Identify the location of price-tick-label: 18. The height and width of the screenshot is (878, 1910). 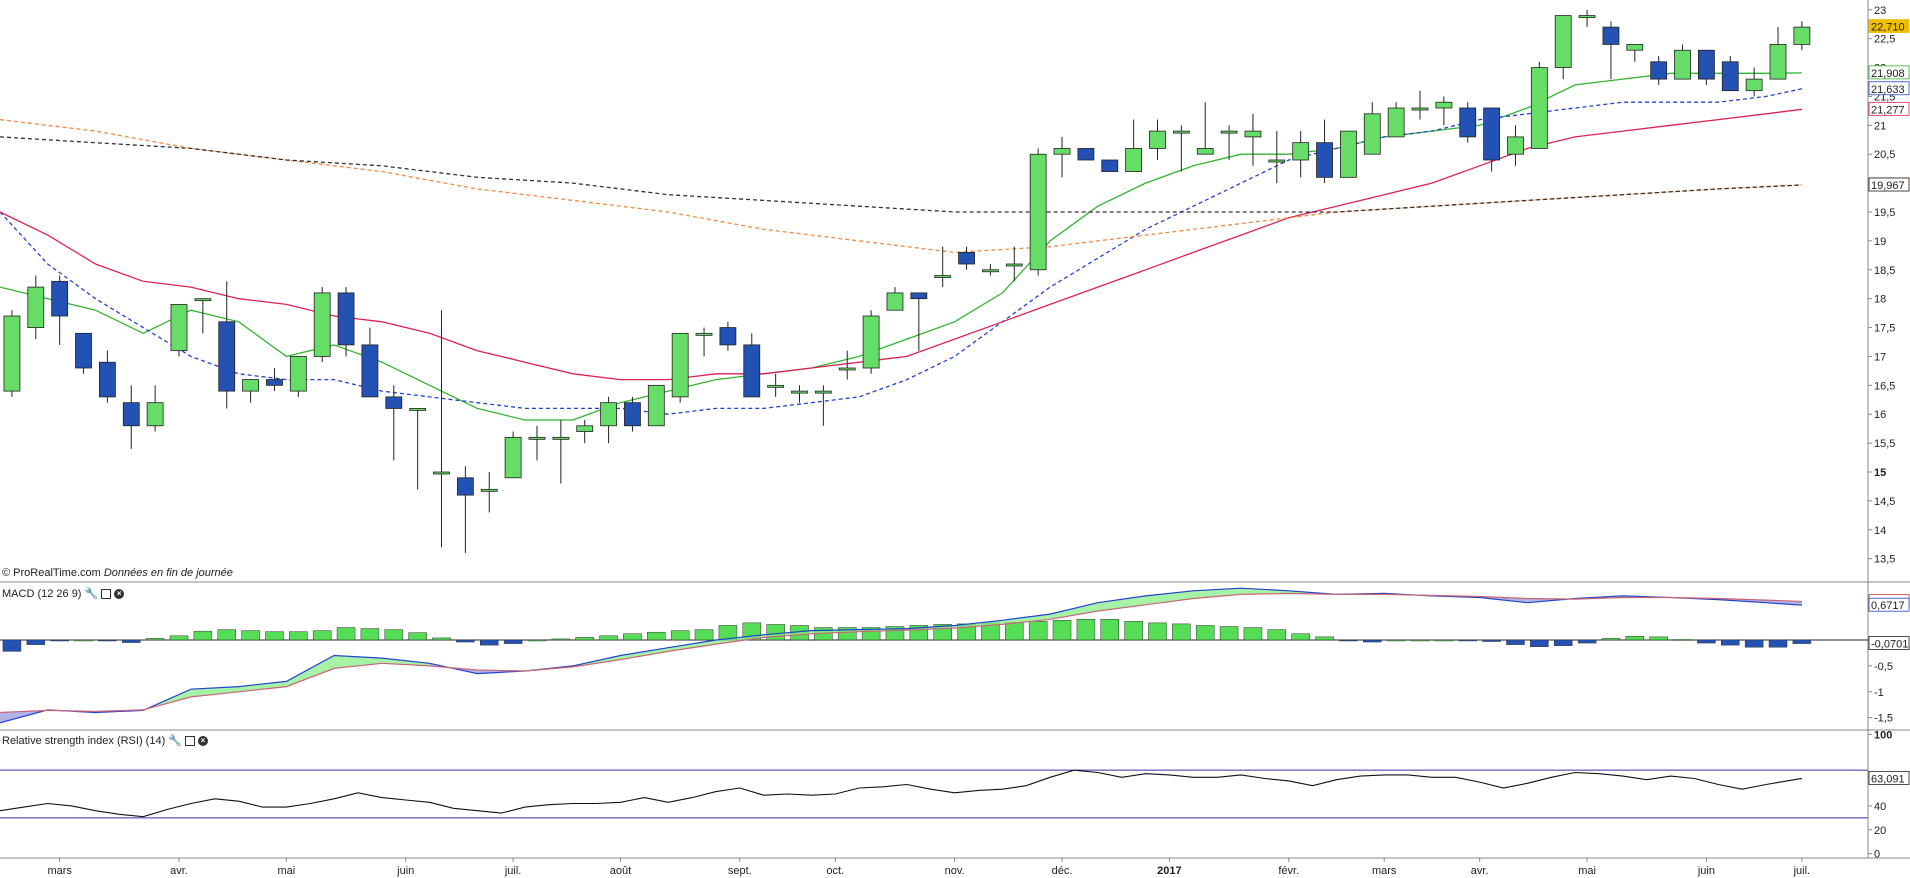
(1880, 300).